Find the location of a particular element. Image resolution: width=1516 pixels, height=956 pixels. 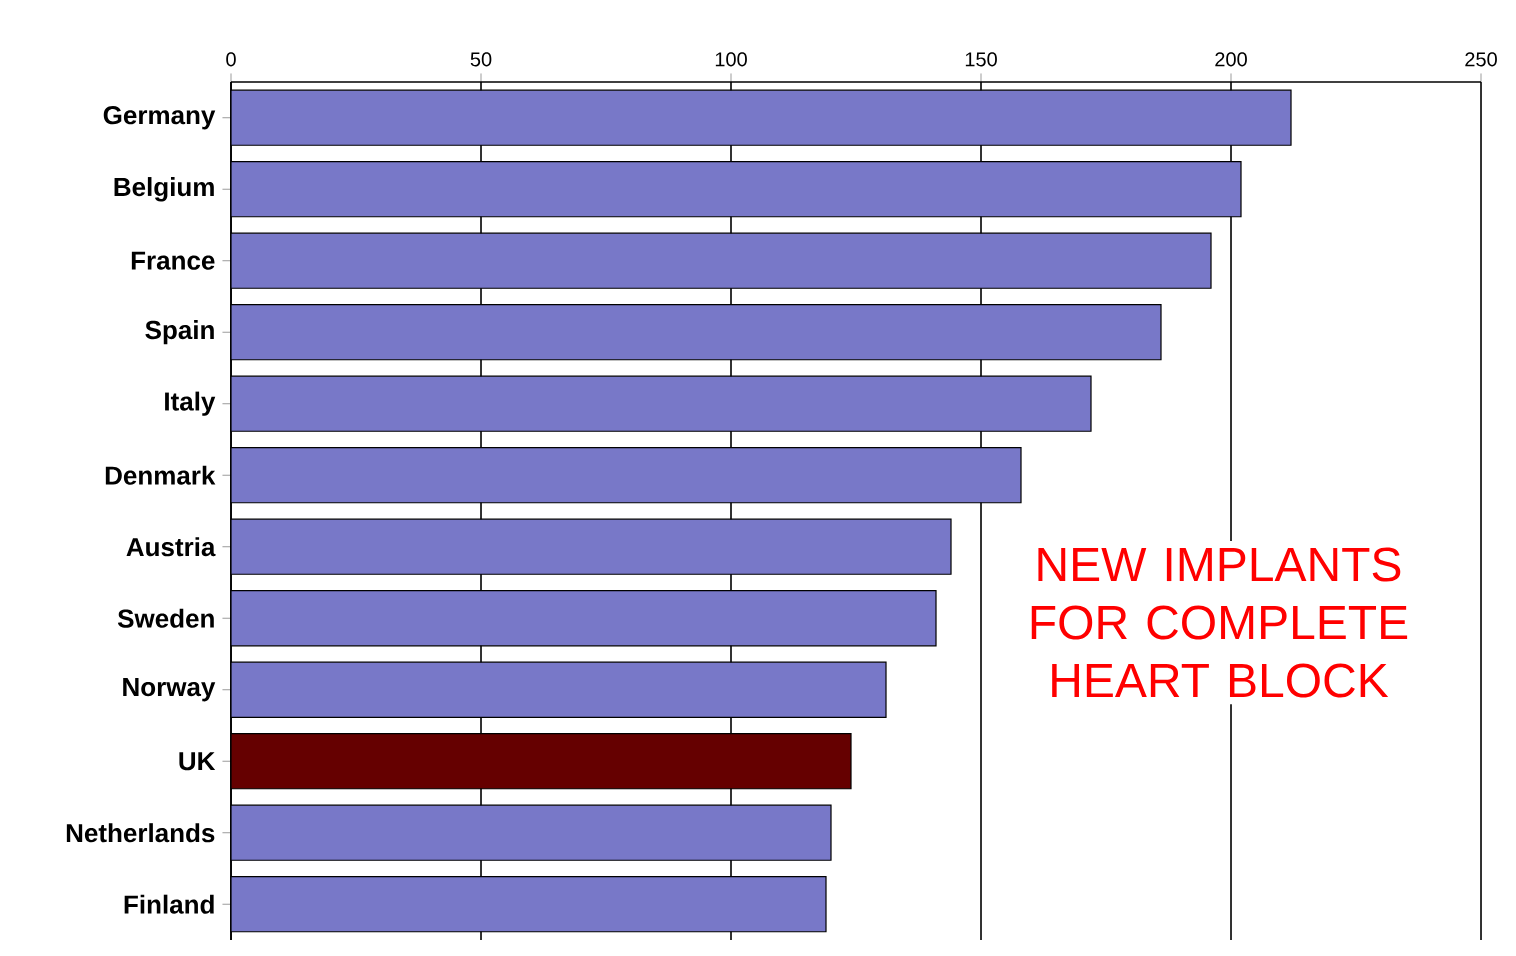

x-tick-label: 100 is located at coordinates (731, 59).